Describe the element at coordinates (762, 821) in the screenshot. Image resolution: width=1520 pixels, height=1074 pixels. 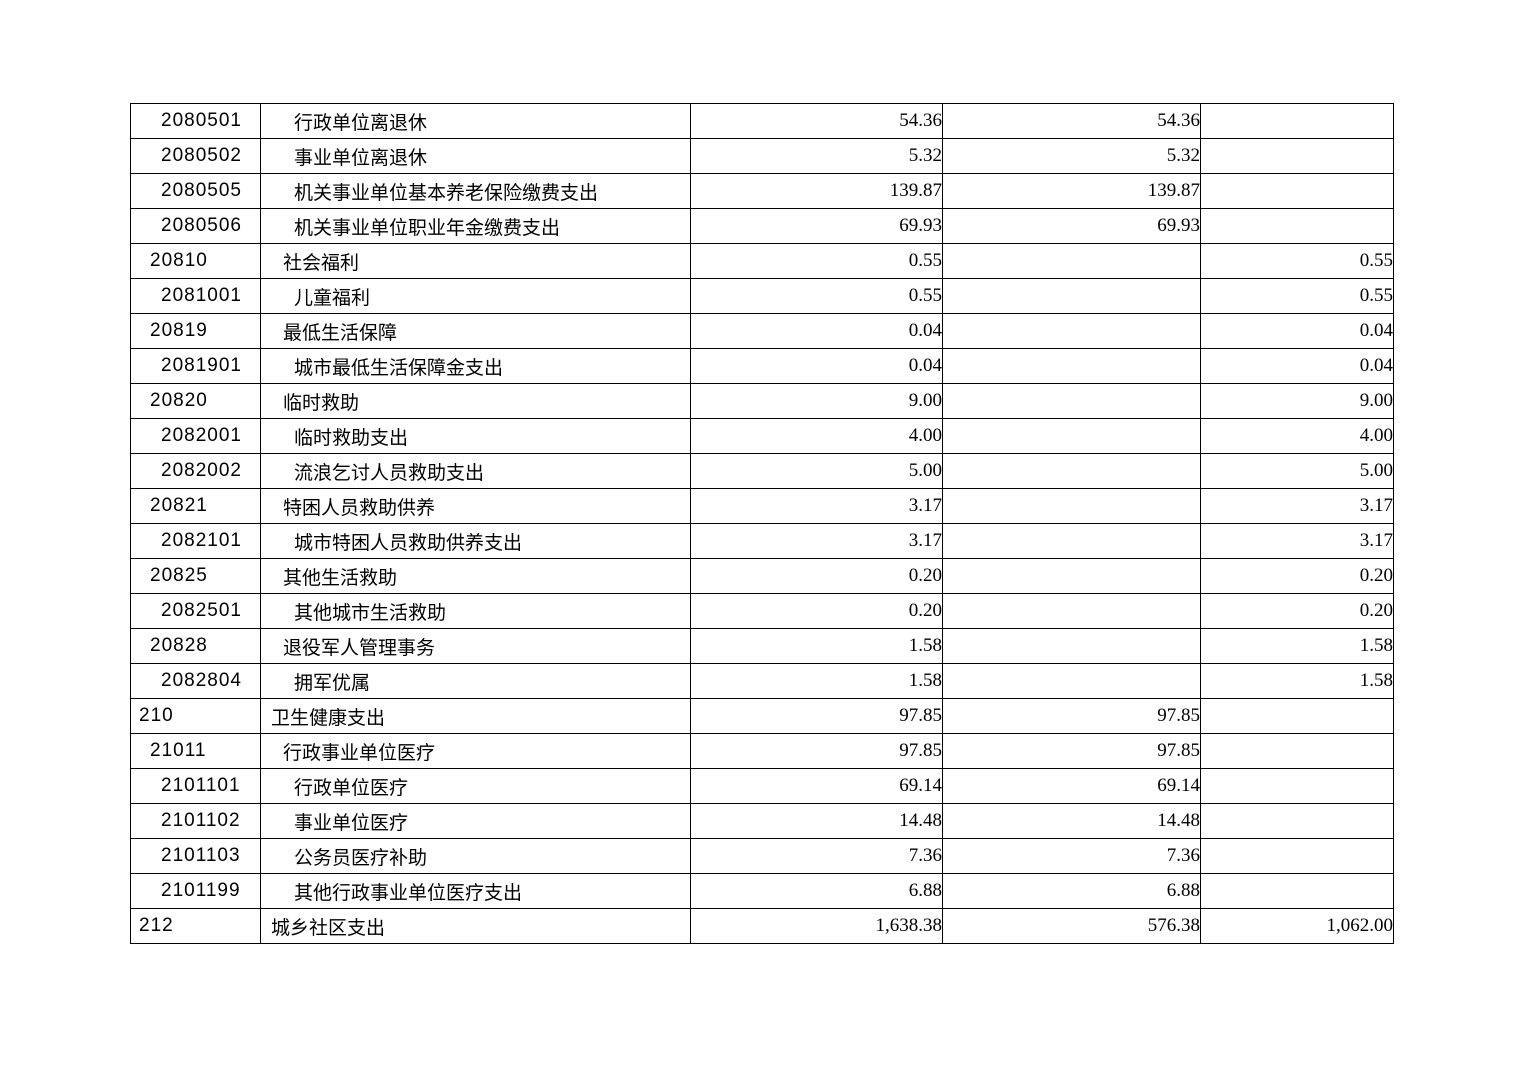
I see `table-row: 2101102 事业单位医疗 14.48 14.48` at that location.